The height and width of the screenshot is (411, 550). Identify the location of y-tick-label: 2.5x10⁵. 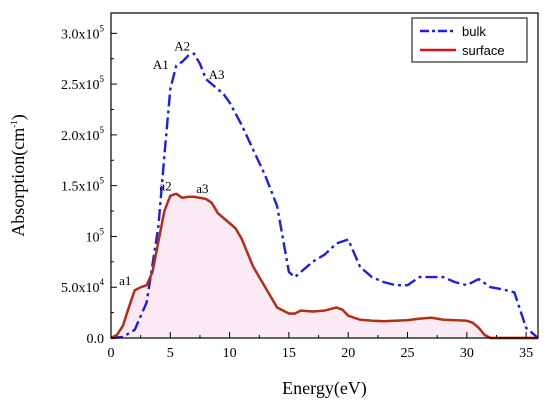
(83, 83).